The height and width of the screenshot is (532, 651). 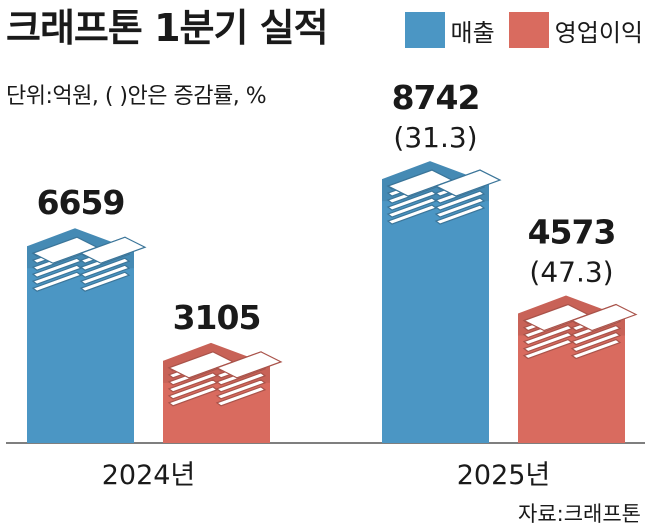 I want to click on value-label-revenue: 8742, so click(x=436, y=97).